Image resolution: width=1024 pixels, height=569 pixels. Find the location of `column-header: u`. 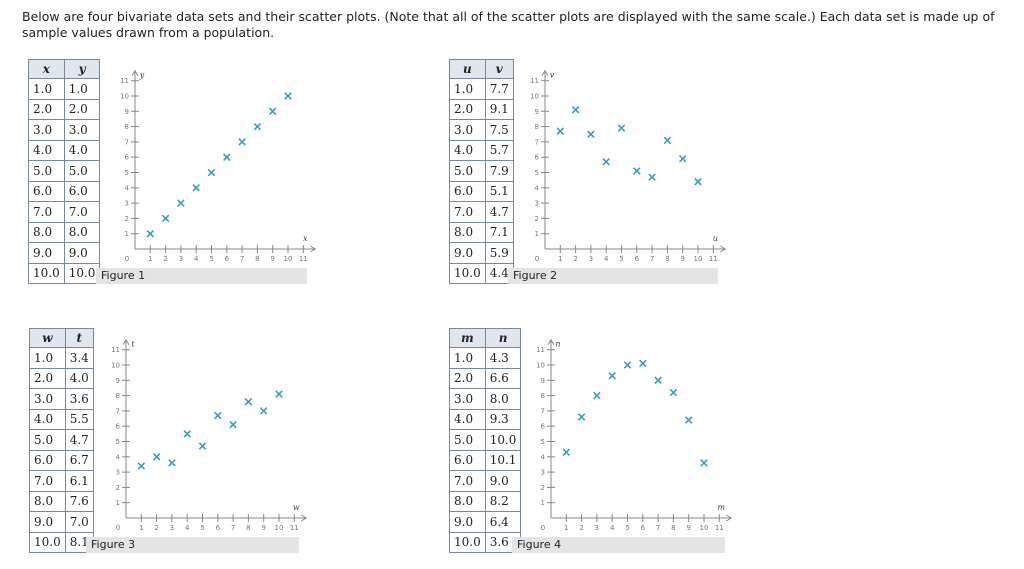

column-header: u is located at coordinates (467, 69).